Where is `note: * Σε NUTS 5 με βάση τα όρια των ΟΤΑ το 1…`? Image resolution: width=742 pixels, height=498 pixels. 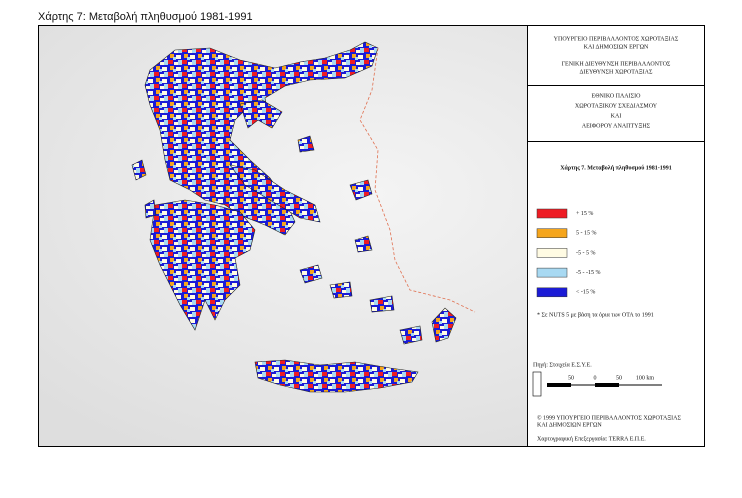
note: * Σε NUTS 5 με βάση τα όρια των ΟΤΑ το 1… is located at coordinates (595, 315).